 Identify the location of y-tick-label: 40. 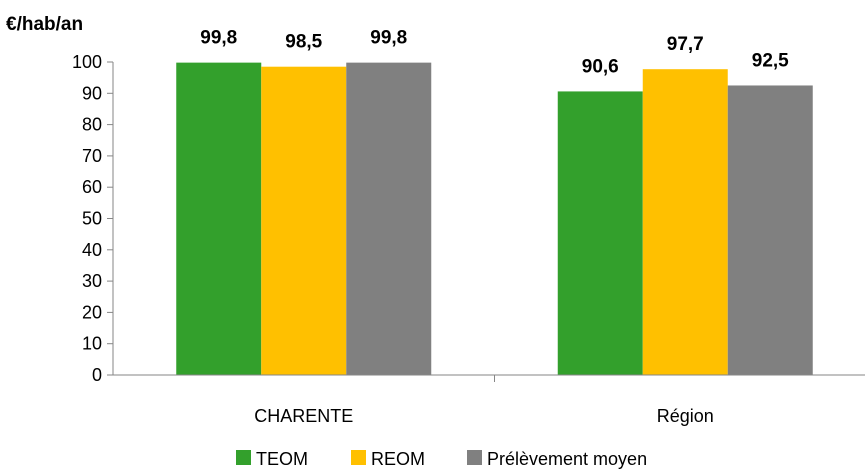
(92, 250).